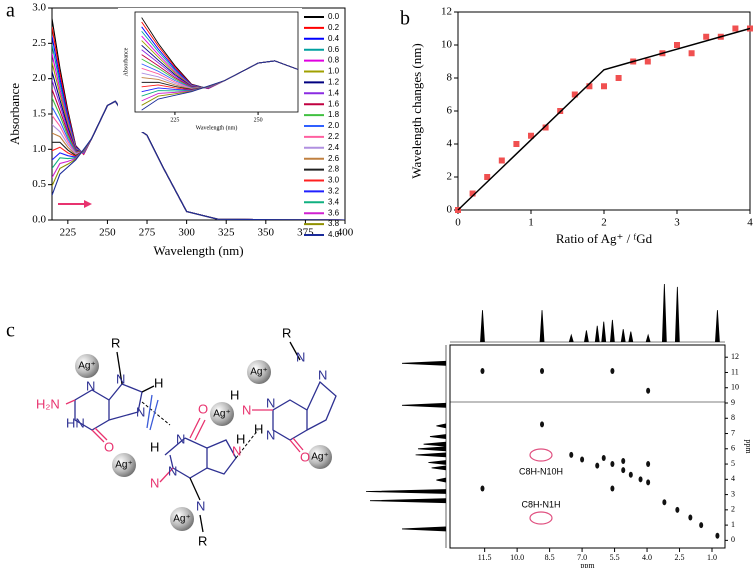  I want to click on legend-label: 0.0, so click(334, 16).